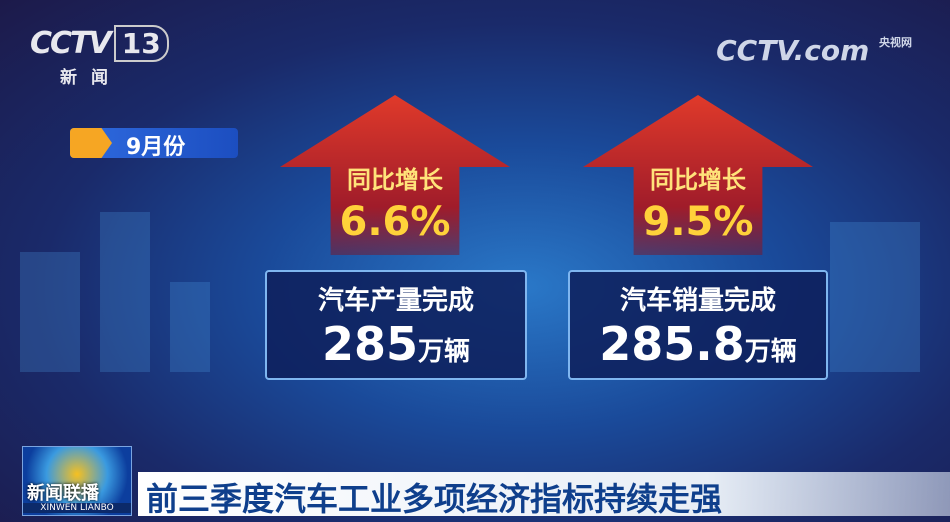 The image size is (950, 522). I want to click on logo-brand: CCTV, so click(71, 43).